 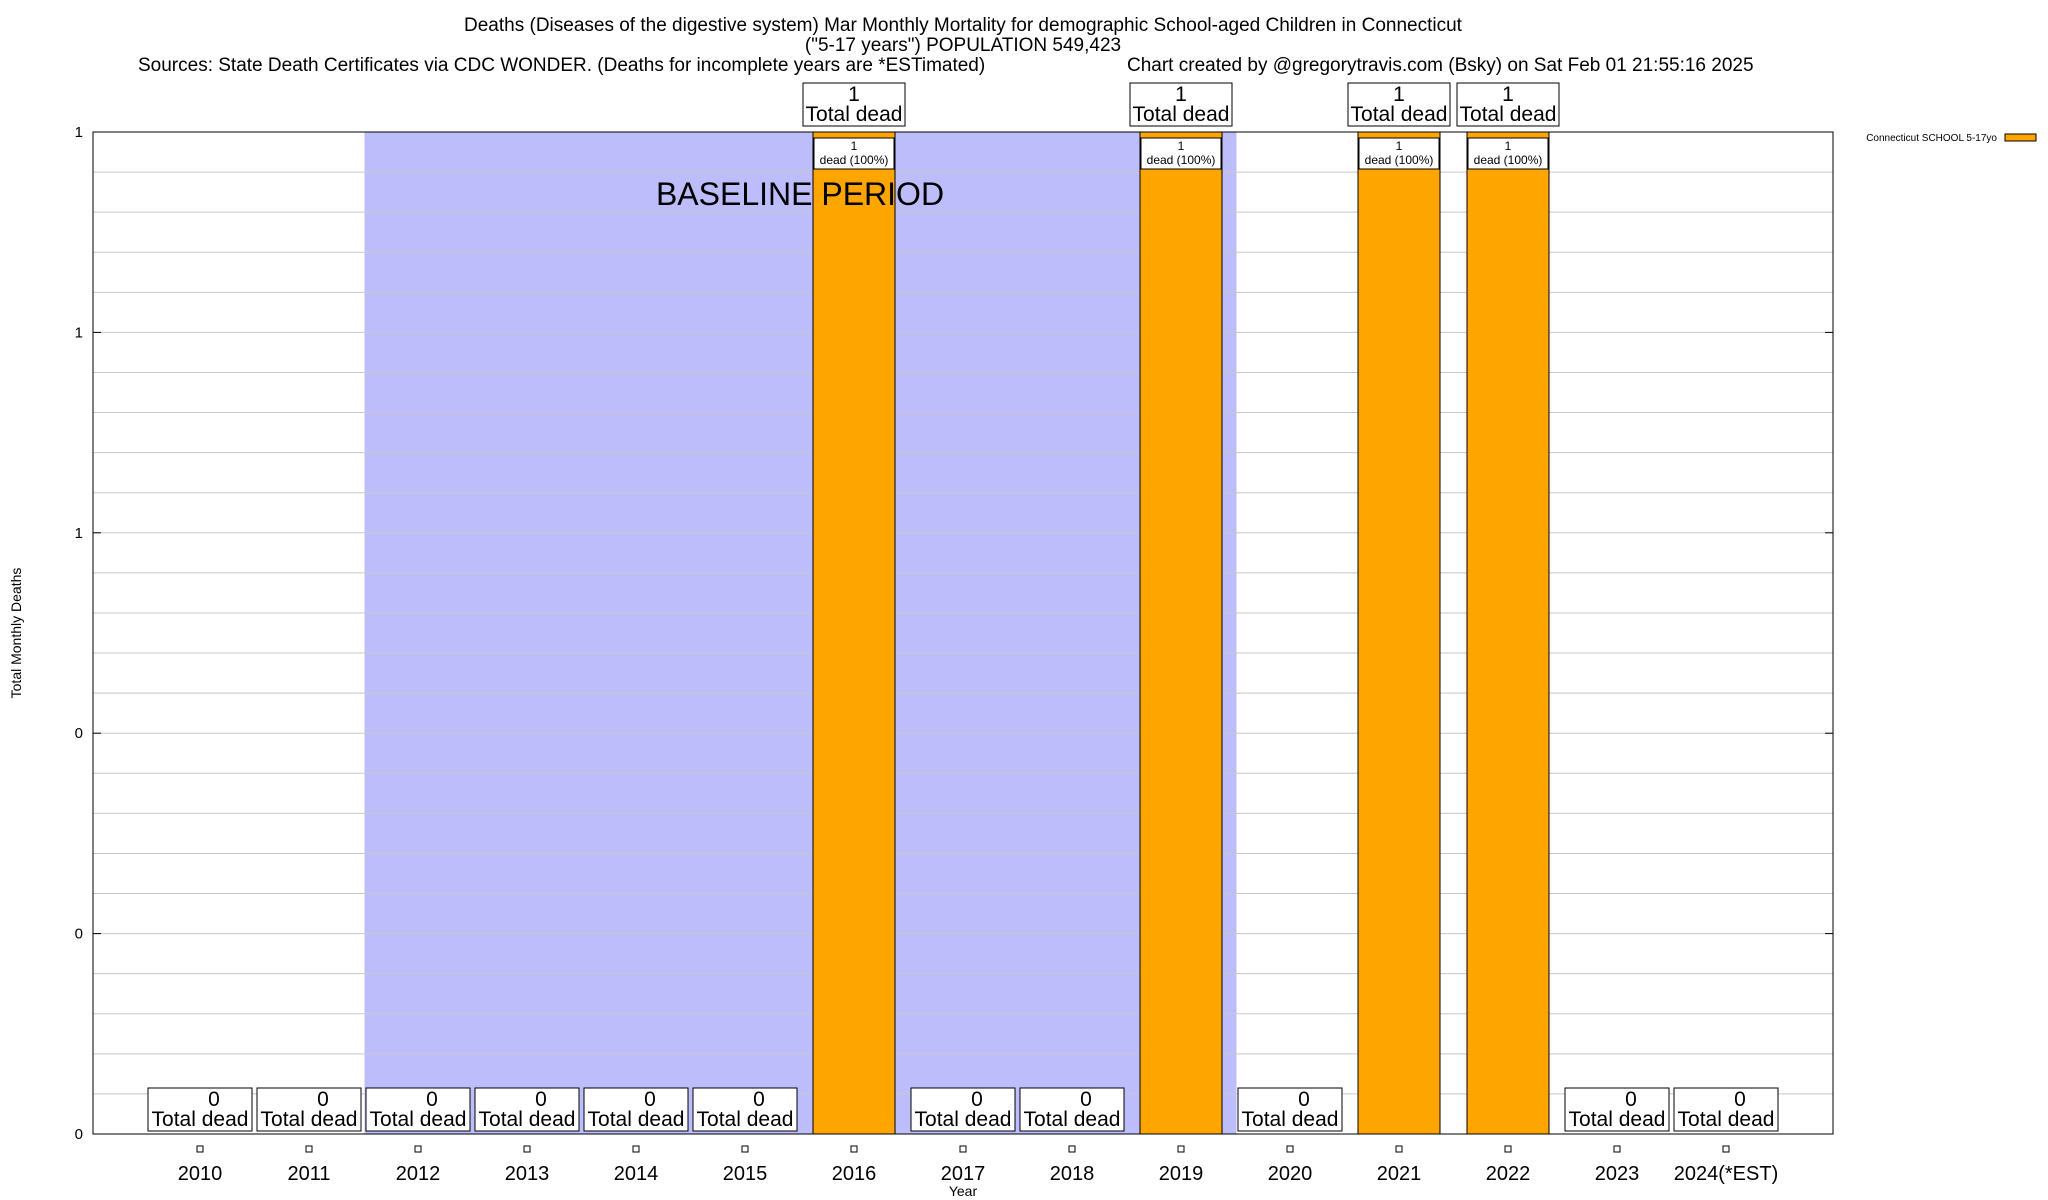 What do you see at coordinates (745, 1174) in the screenshot?
I see `x-tick-label: 2015` at bounding box center [745, 1174].